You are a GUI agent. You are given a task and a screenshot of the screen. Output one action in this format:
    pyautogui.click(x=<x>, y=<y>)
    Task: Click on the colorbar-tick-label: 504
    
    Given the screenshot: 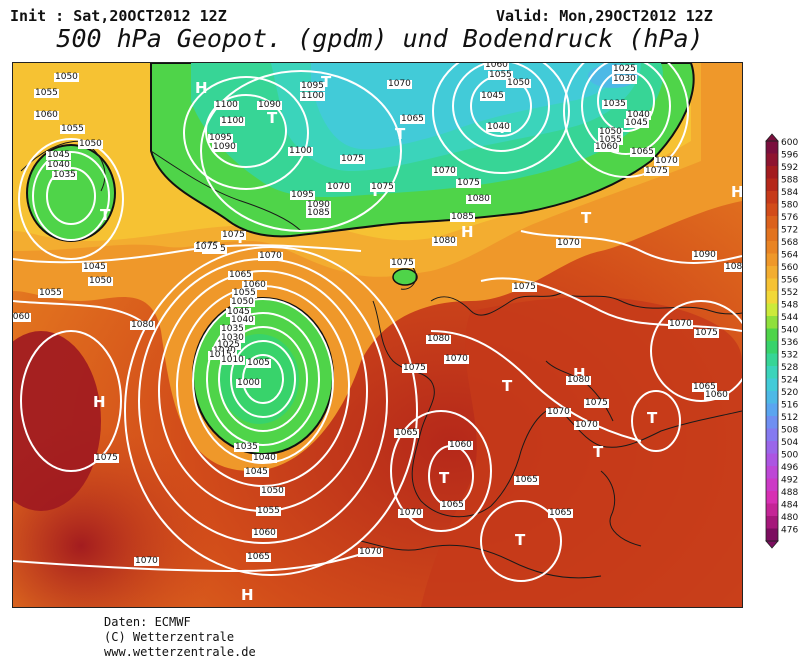 What is the action you would take?
    pyautogui.click(x=789, y=443)
    